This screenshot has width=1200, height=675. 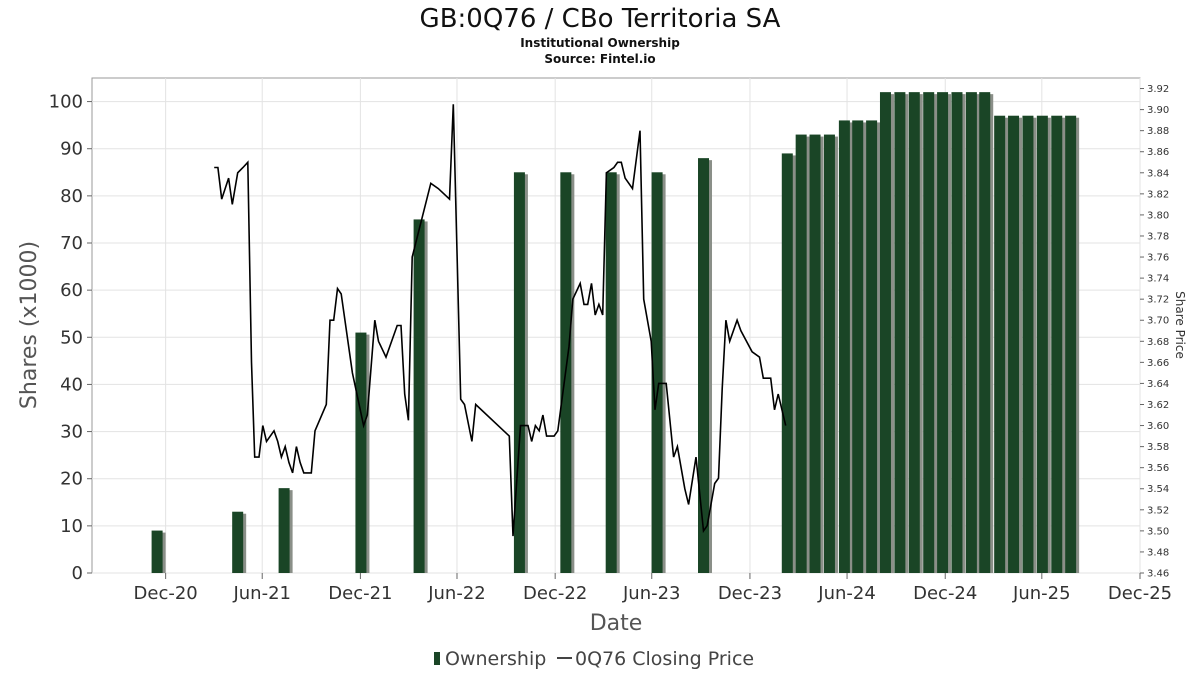 What do you see at coordinates (456, 593) in the screenshot?
I see `x-tick-label: Jun-22` at bounding box center [456, 593].